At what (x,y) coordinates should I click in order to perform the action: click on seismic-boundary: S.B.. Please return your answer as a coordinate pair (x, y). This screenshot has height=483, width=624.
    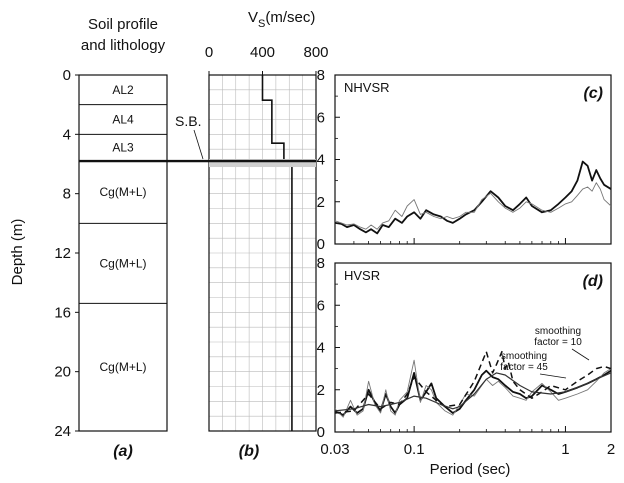
    Looking at the image, I should click on (197, 140).